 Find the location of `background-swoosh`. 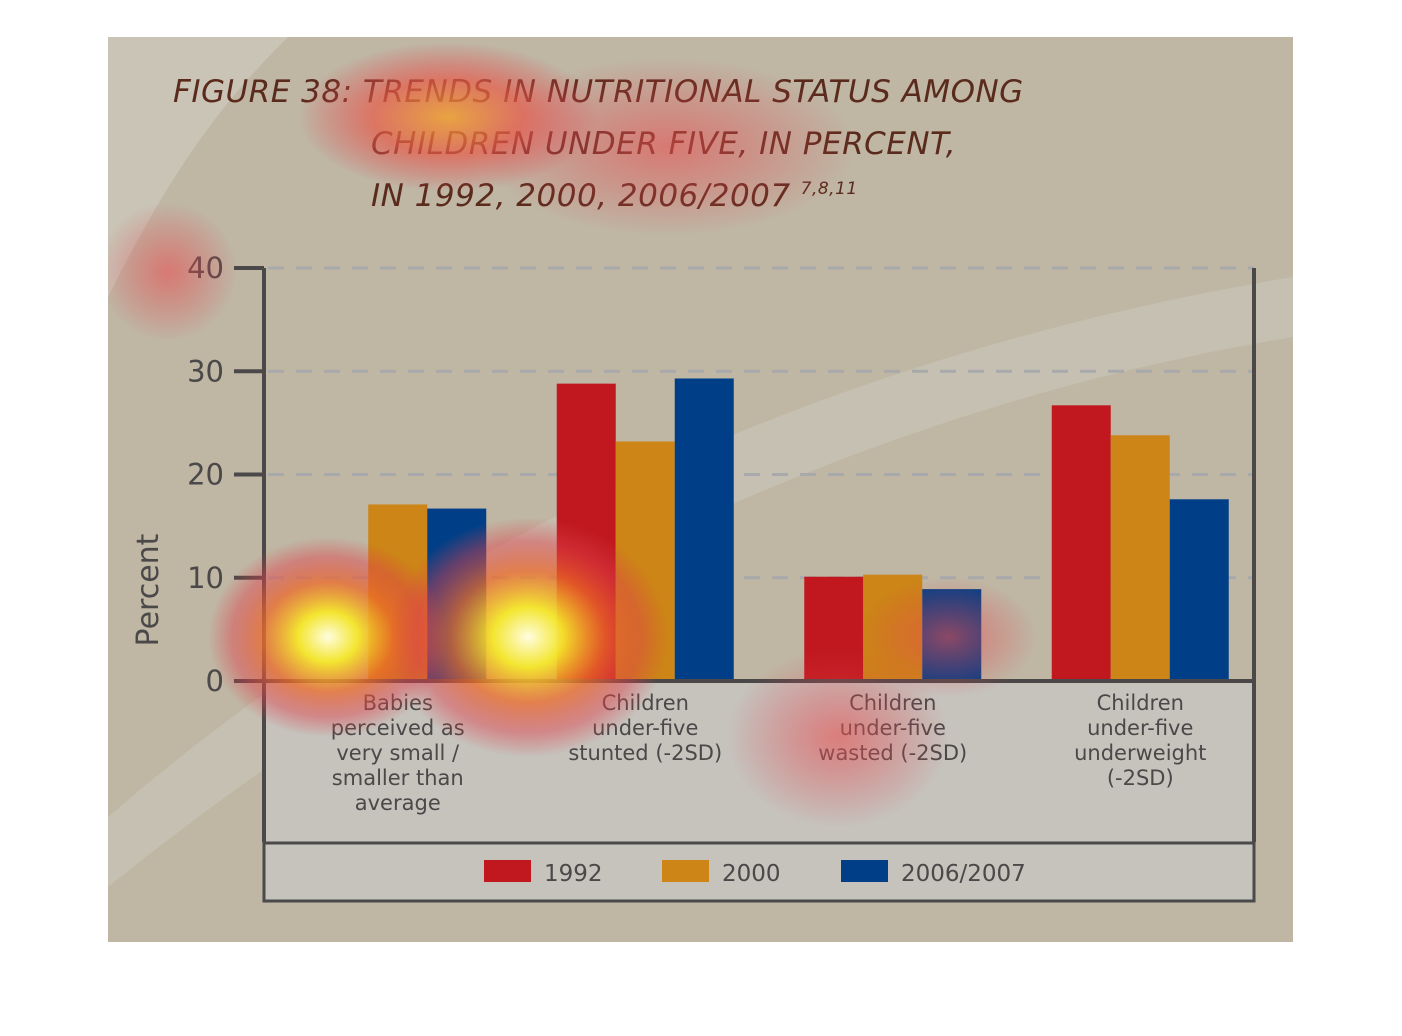

background-swoosh is located at coordinates (198, 167).